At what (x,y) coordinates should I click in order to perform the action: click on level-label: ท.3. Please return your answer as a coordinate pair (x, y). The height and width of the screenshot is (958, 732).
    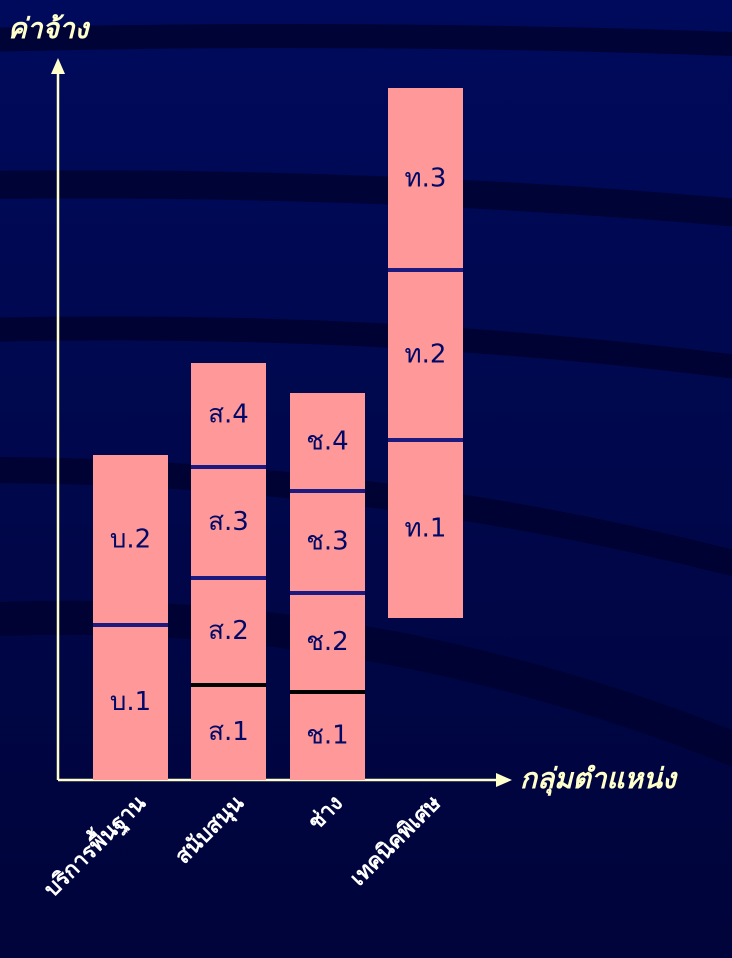
    Looking at the image, I should click on (426, 179).